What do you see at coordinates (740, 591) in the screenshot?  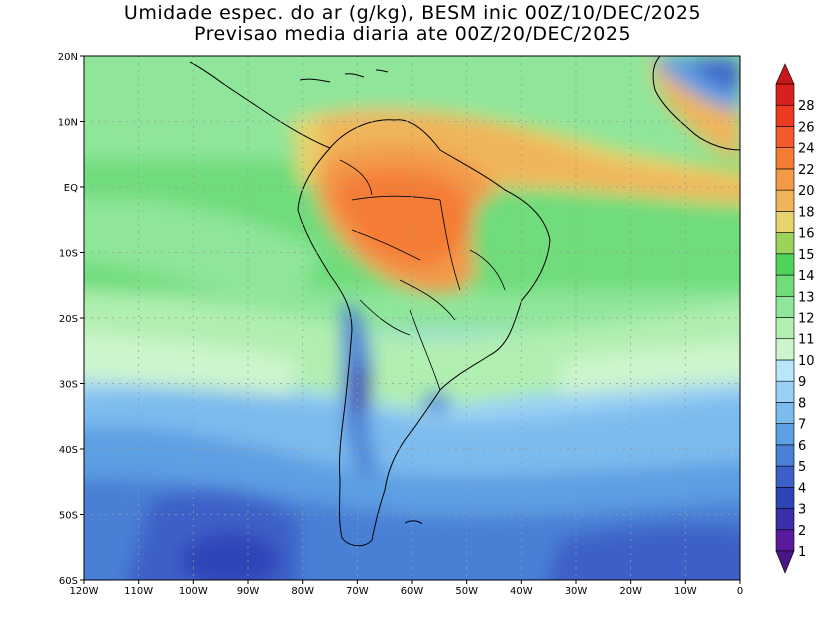 I see `x-tick-label: 0` at bounding box center [740, 591].